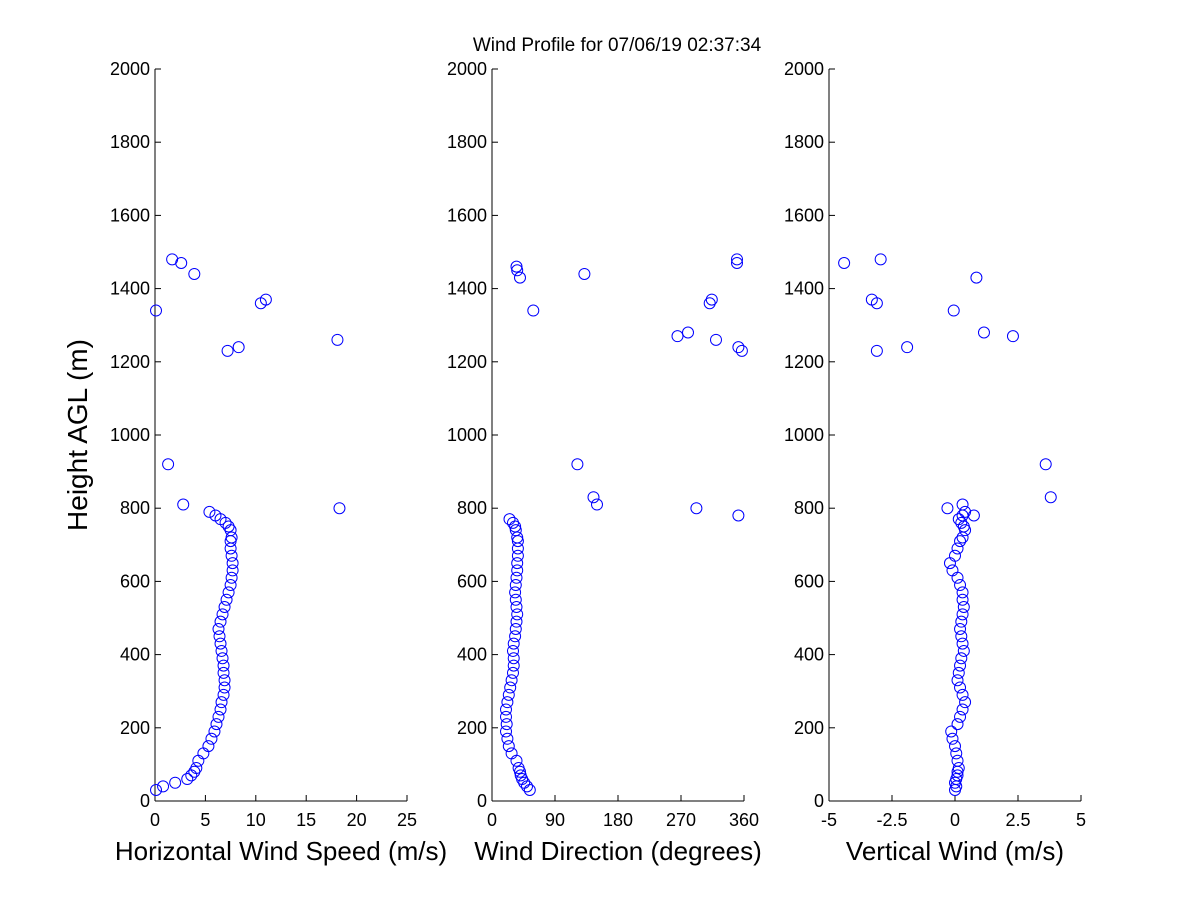 The image size is (1200, 900). Describe the element at coordinates (256, 820) in the screenshot. I see `x-tick-label: 10` at that location.